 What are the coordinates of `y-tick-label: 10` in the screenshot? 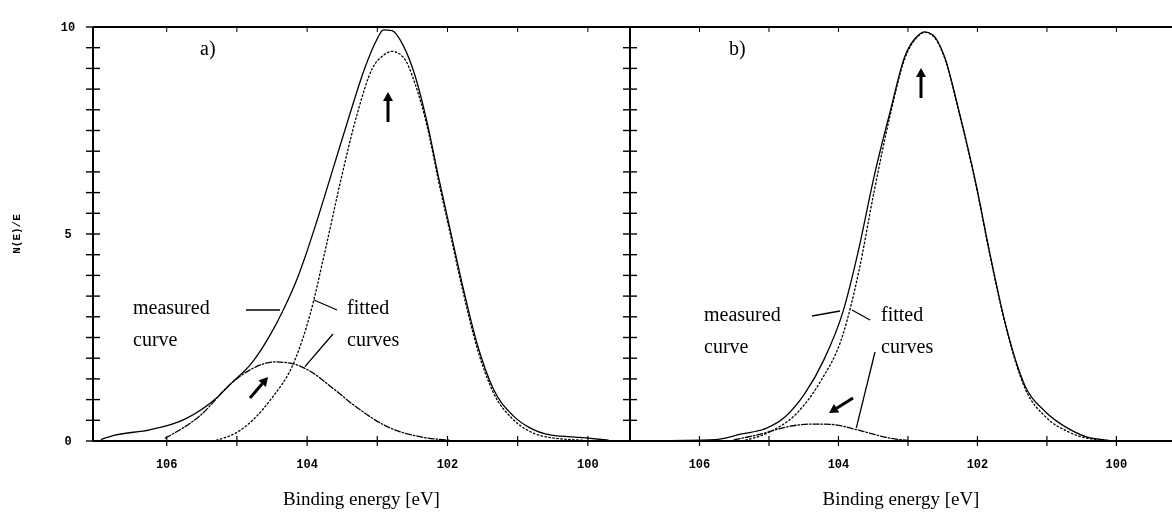 It's located at (68, 28).